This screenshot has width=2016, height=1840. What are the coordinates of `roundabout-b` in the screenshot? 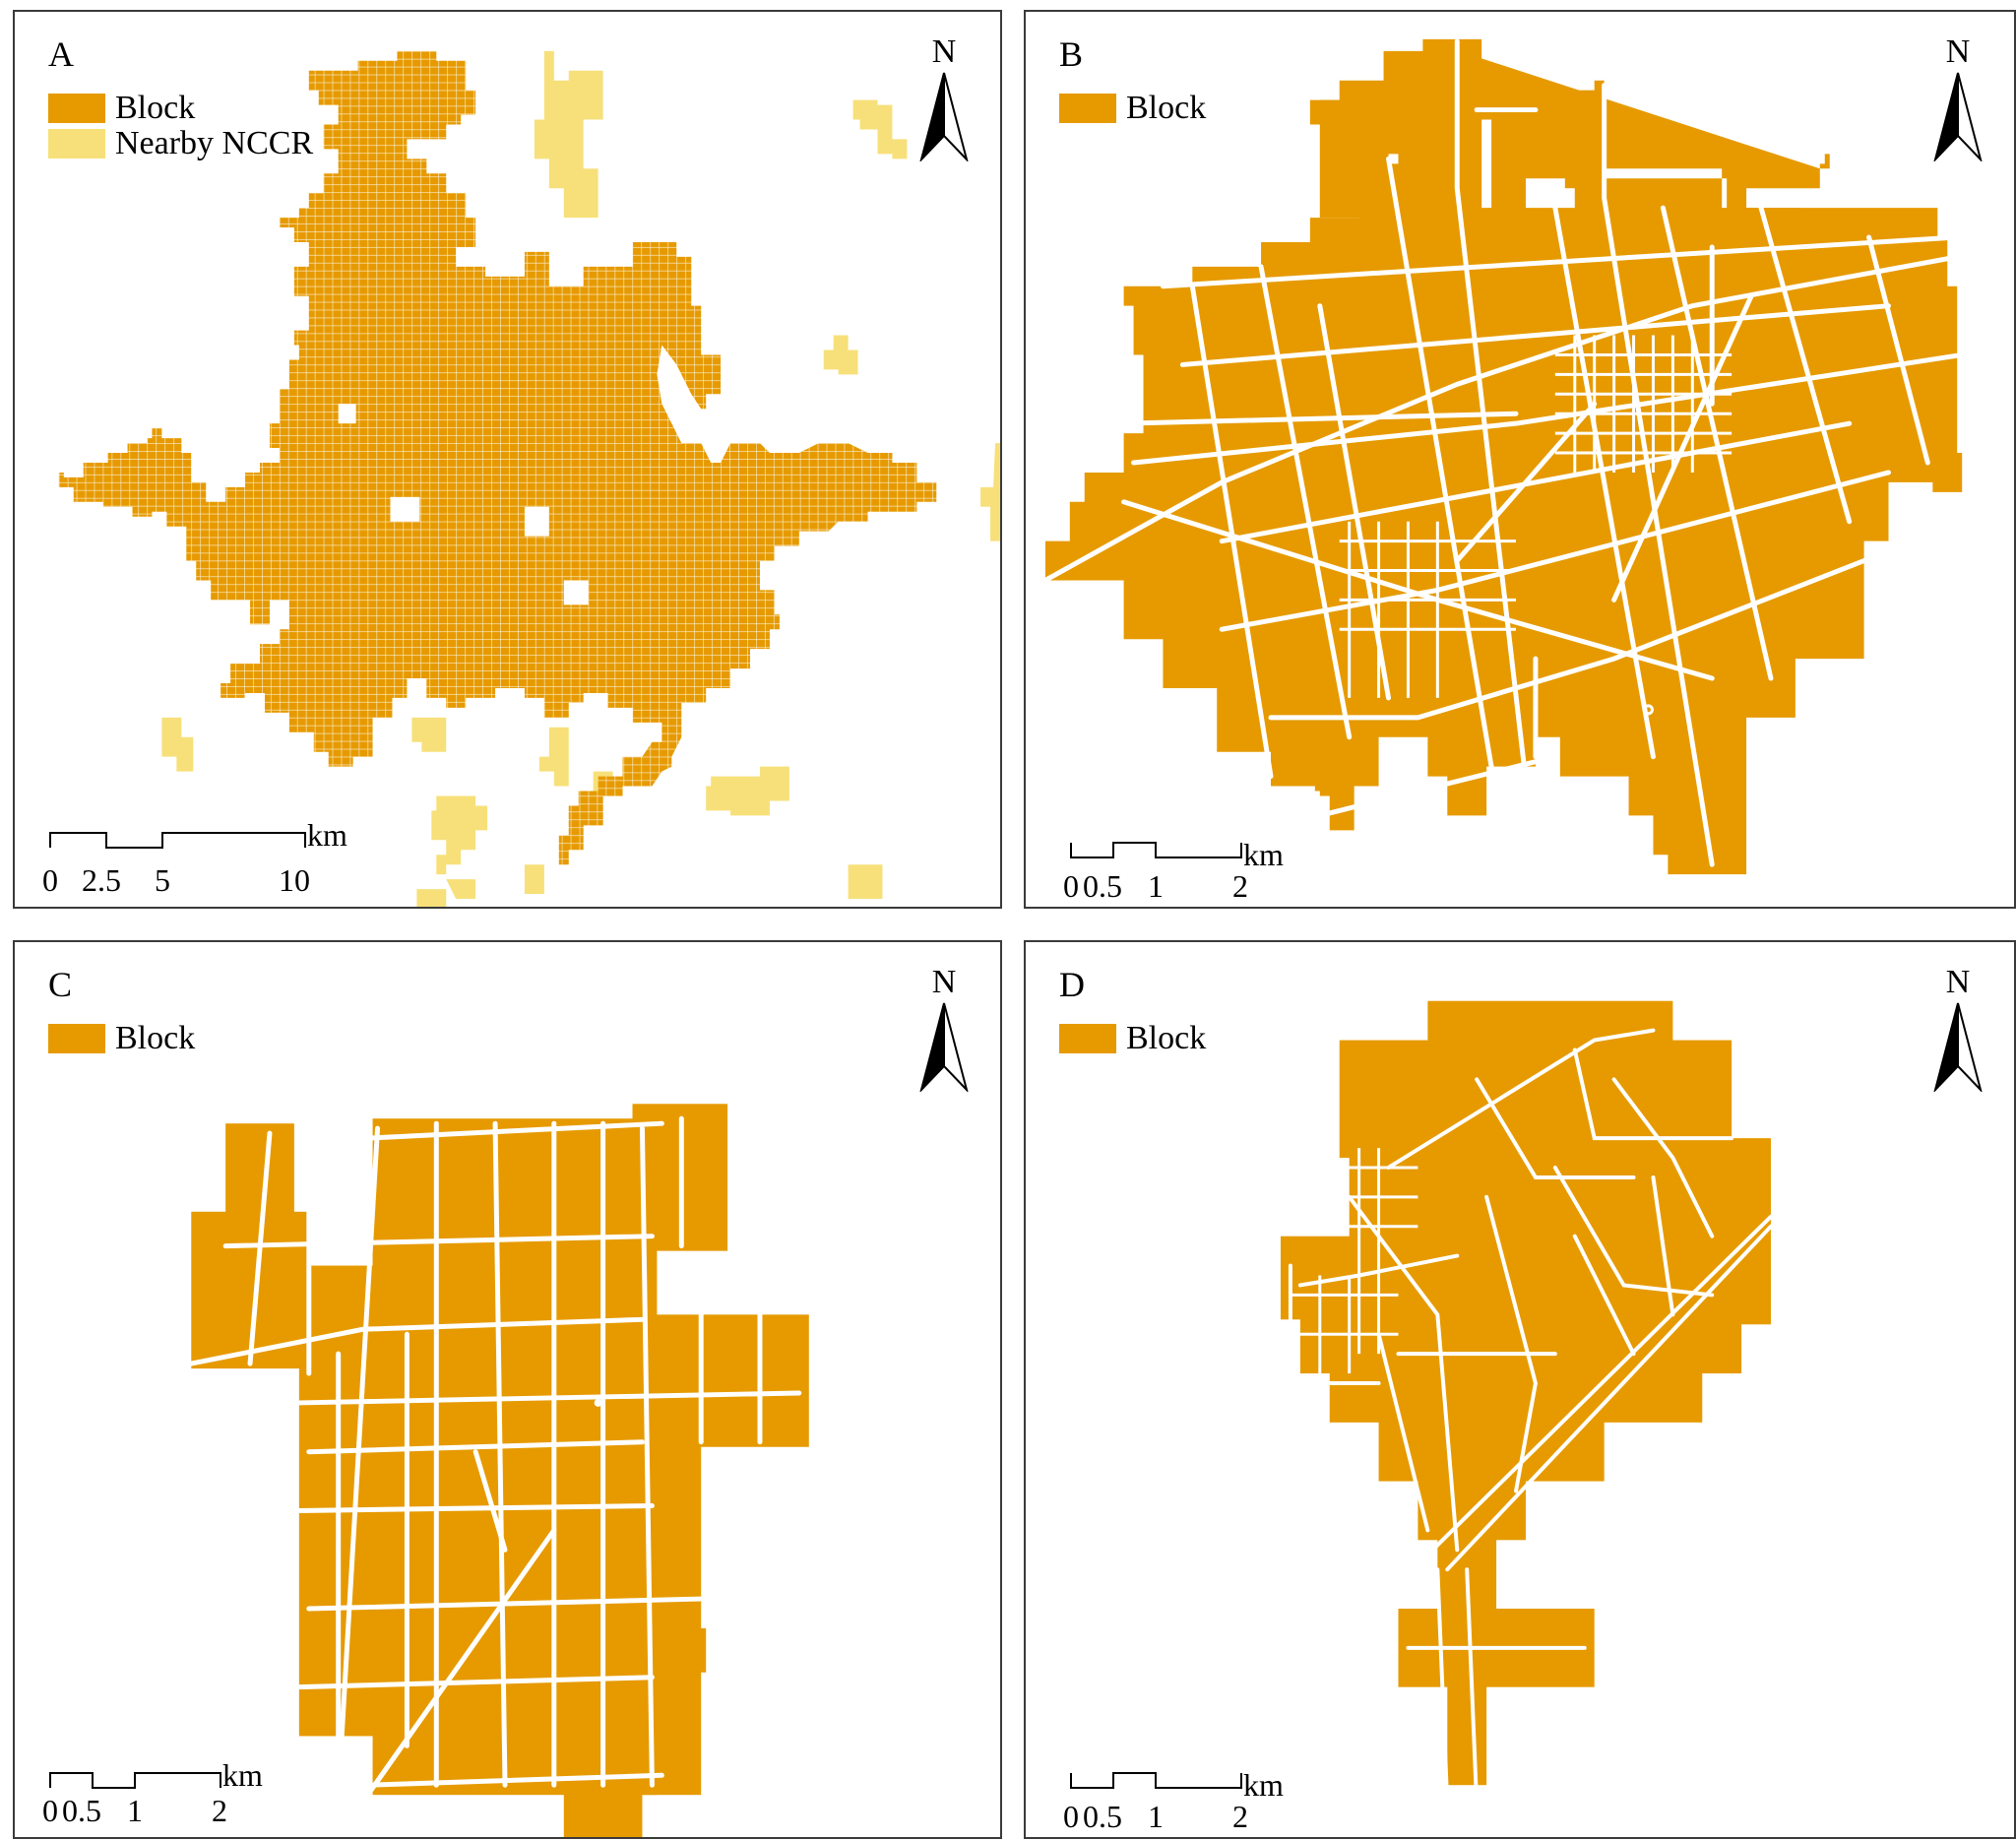 It's located at (1648, 710).